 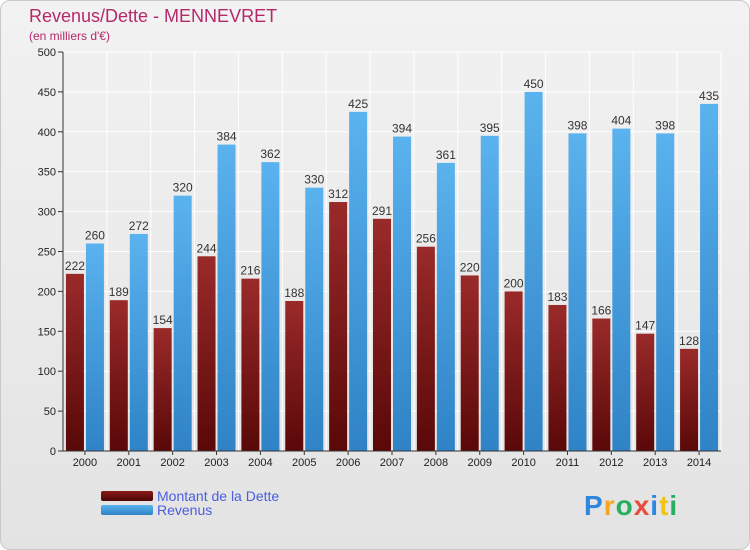 What do you see at coordinates (358, 104) in the screenshot?
I see `data-label-revenus: 425` at bounding box center [358, 104].